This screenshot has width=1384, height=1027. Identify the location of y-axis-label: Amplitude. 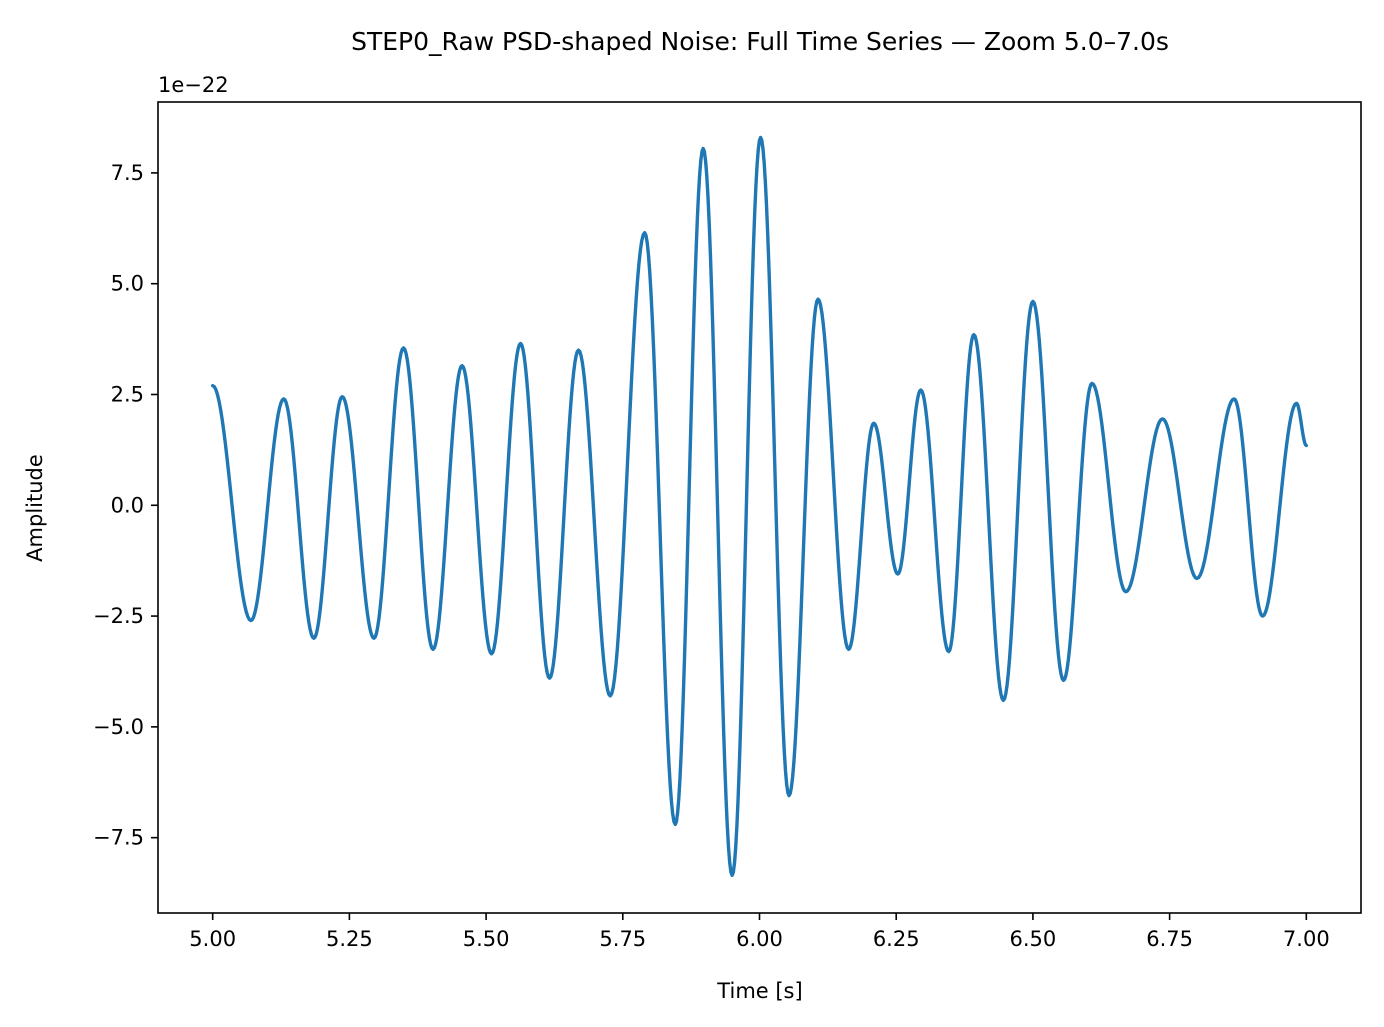
(35, 508).